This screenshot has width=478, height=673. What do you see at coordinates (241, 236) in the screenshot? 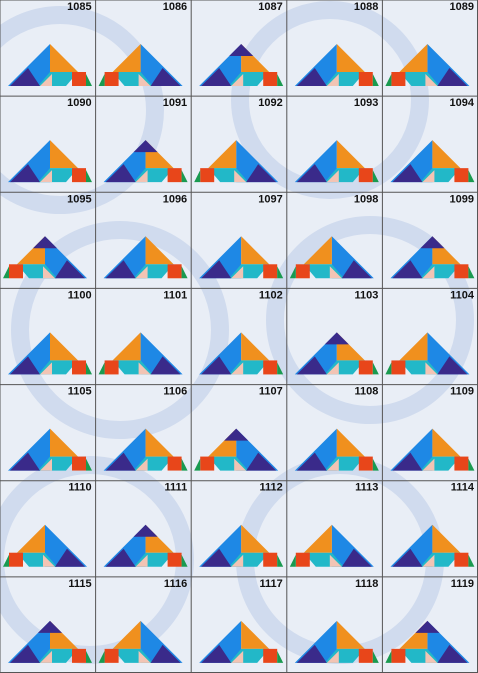
I see `puzzle-cell: 1097` at bounding box center [241, 236].